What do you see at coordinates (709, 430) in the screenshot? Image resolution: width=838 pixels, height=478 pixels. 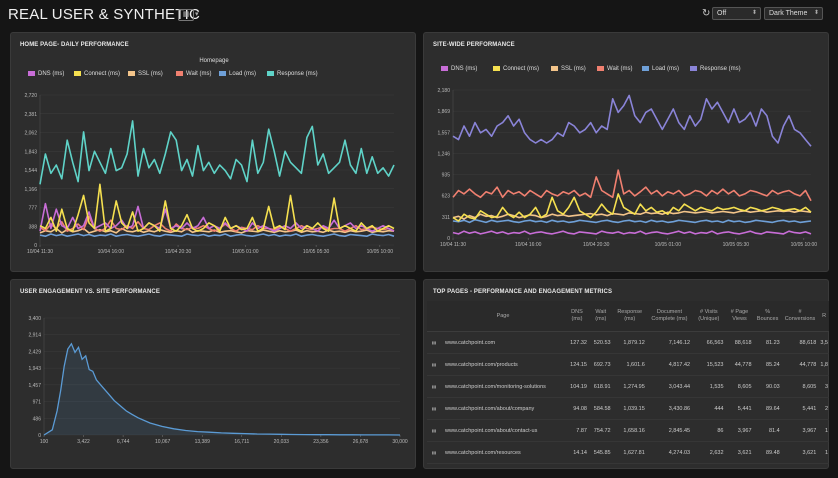 I see `metric-cell: 86` at bounding box center [709, 430].